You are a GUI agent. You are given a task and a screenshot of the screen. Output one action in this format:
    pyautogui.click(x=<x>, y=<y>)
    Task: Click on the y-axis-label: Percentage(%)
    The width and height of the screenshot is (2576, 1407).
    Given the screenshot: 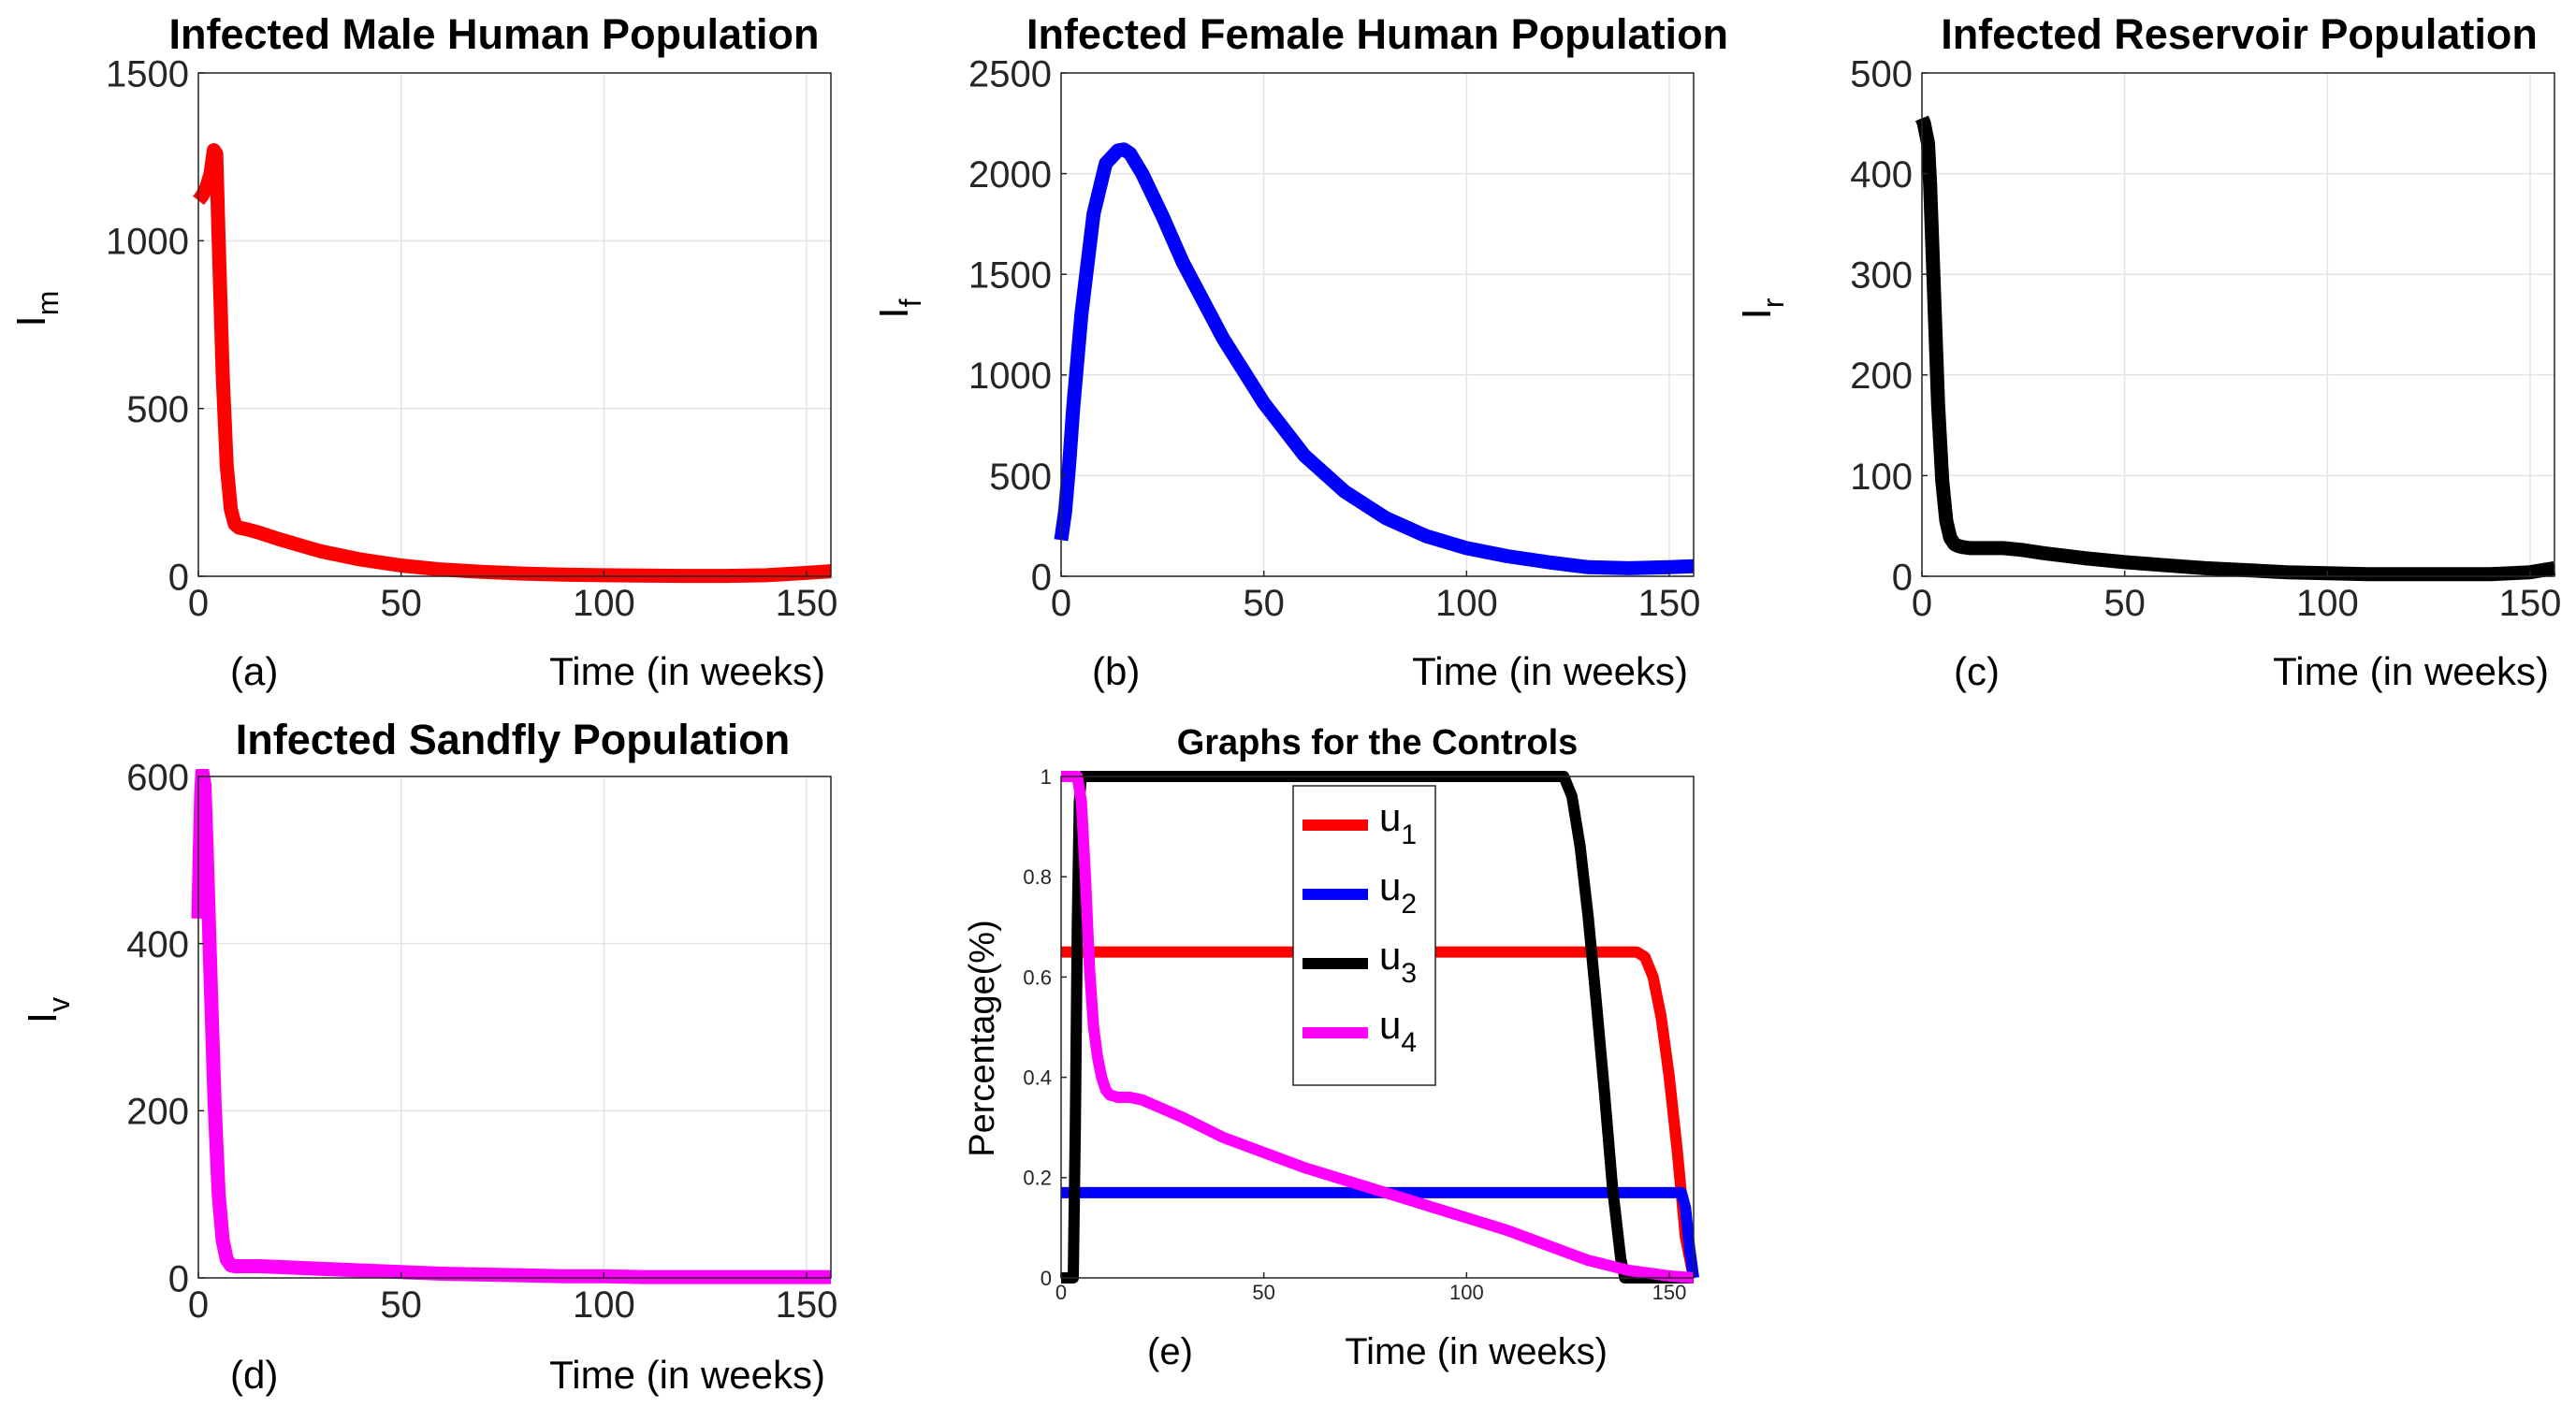 What is the action you would take?
    pyautogui.click(x=982, y=1038)
    